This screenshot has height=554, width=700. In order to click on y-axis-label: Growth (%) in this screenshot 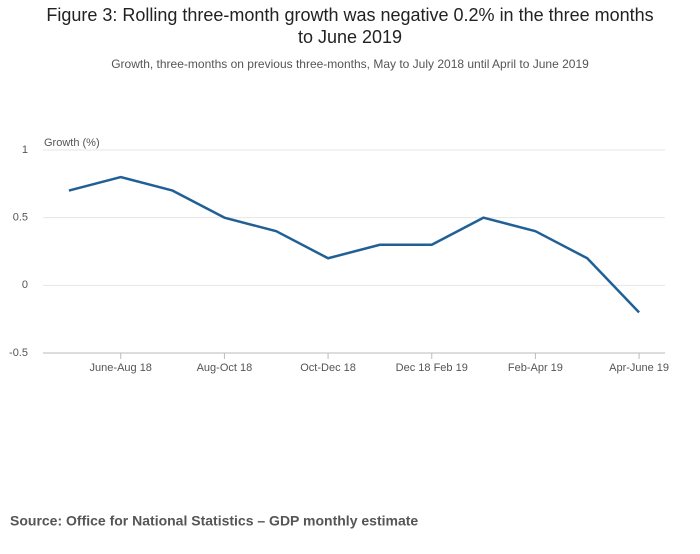, I will do `click(72, 143)`.